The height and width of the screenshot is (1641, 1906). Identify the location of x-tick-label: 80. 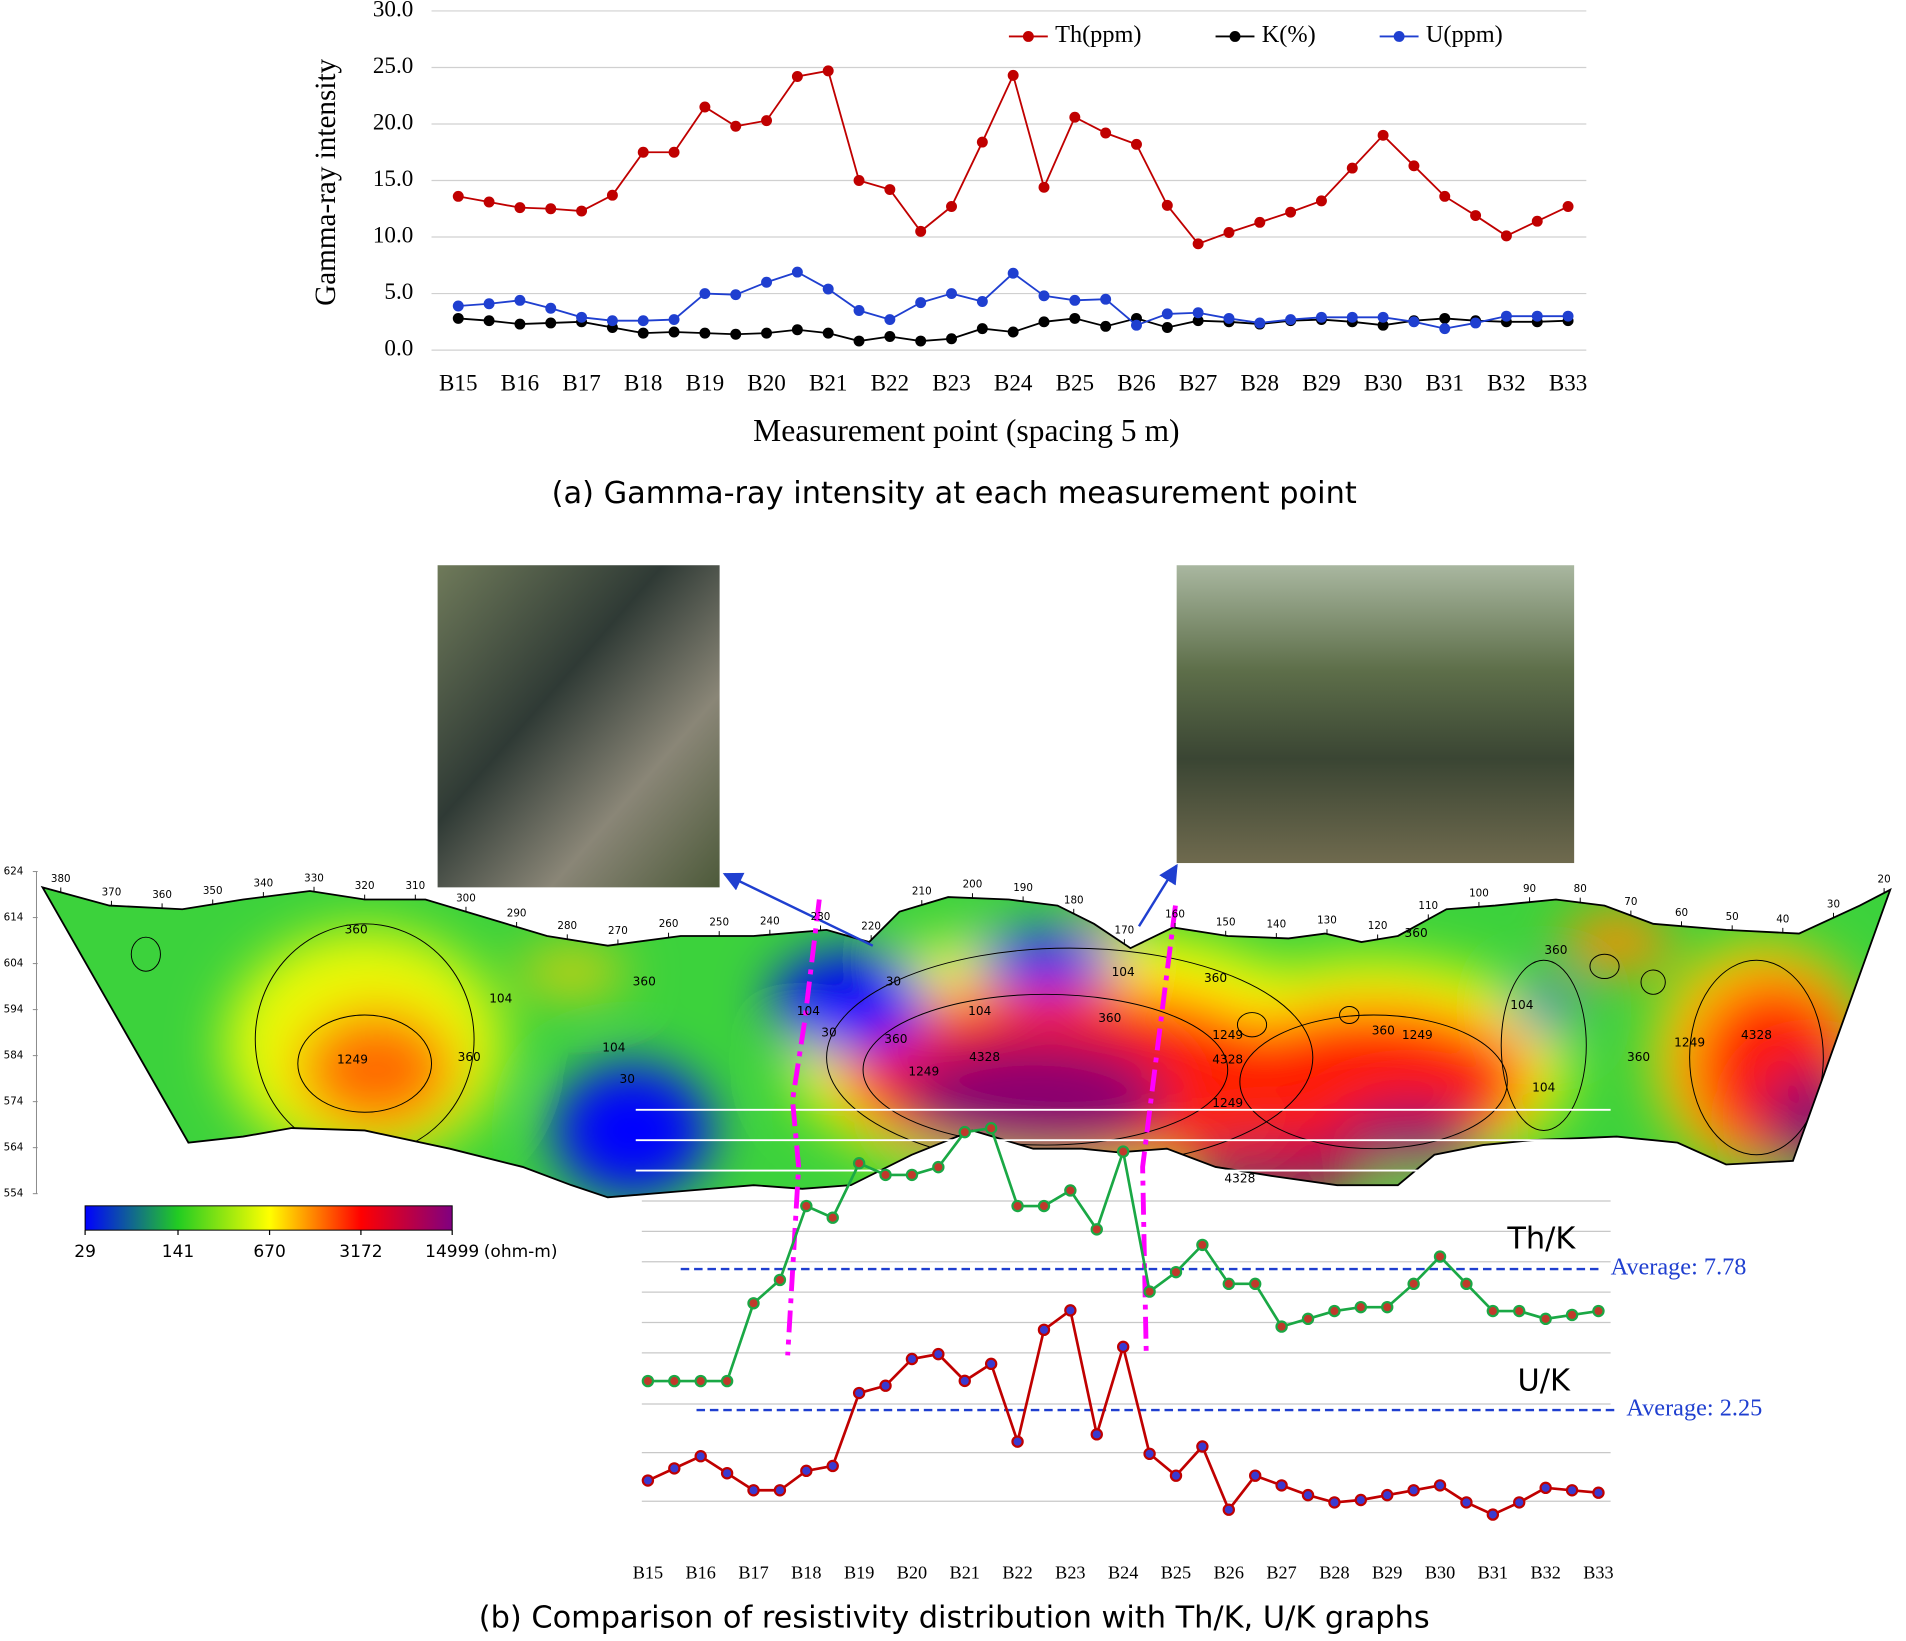
(1580, 889).